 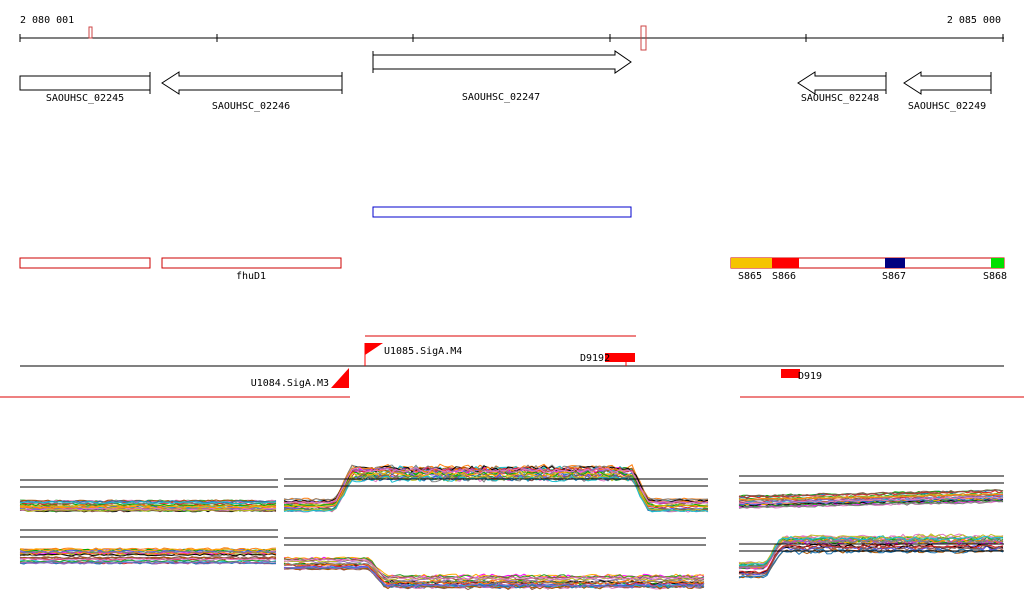 What do you see at coordinates (784, 276) in the screenshot?
I see `segment-label: S866` at bounding box center [784, 276].